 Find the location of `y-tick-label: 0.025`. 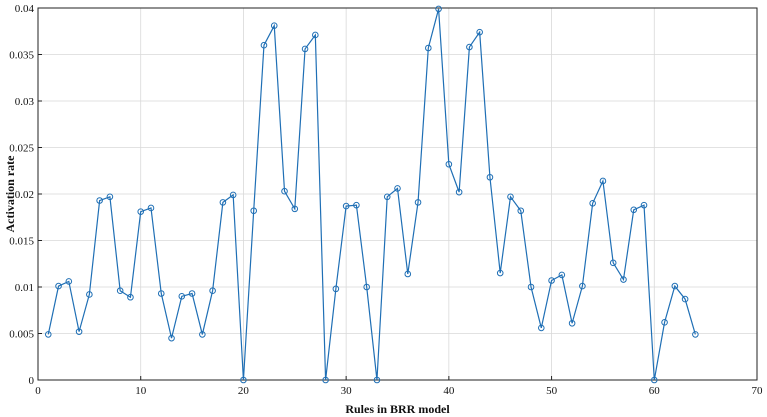

y-tick-label: 0.025 is located at coordinates (21, 149).